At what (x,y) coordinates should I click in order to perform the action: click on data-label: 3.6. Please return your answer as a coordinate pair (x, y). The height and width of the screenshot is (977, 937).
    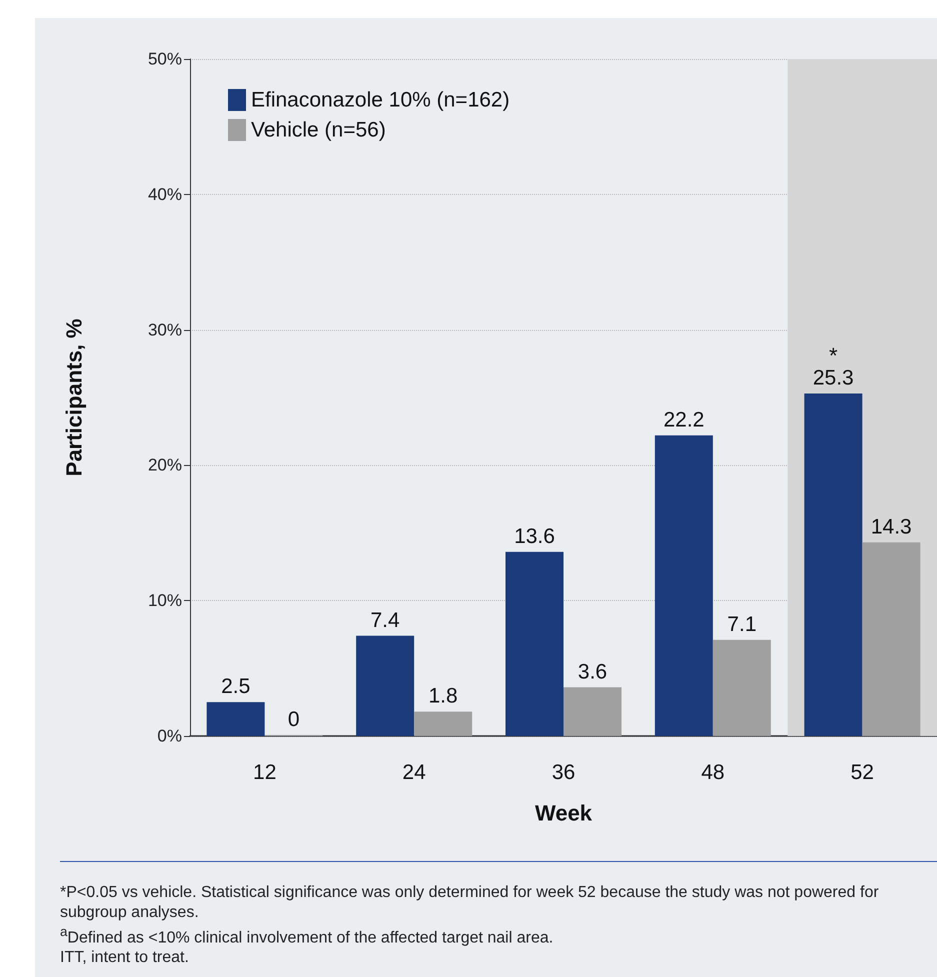
    Looking at the image, I should click on (593, 672).